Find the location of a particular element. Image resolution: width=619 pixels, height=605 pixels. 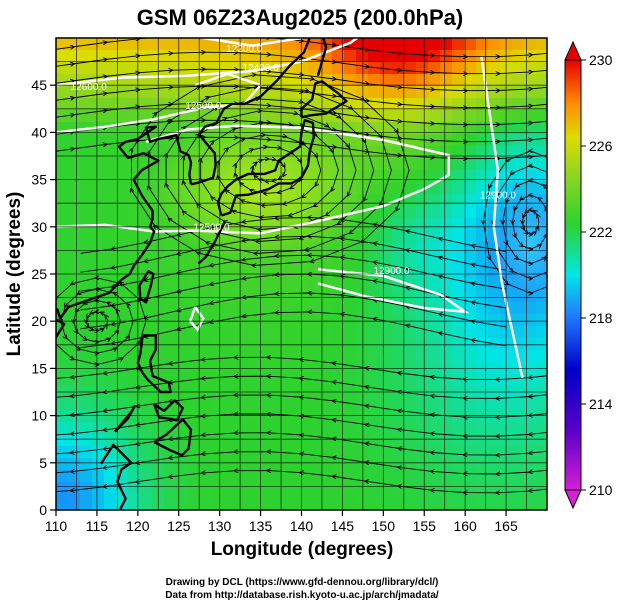

x-axis-ticks: 110 115 120 125 130 135 140 145 150 155 160 165 is located at coordinates (281, 522).